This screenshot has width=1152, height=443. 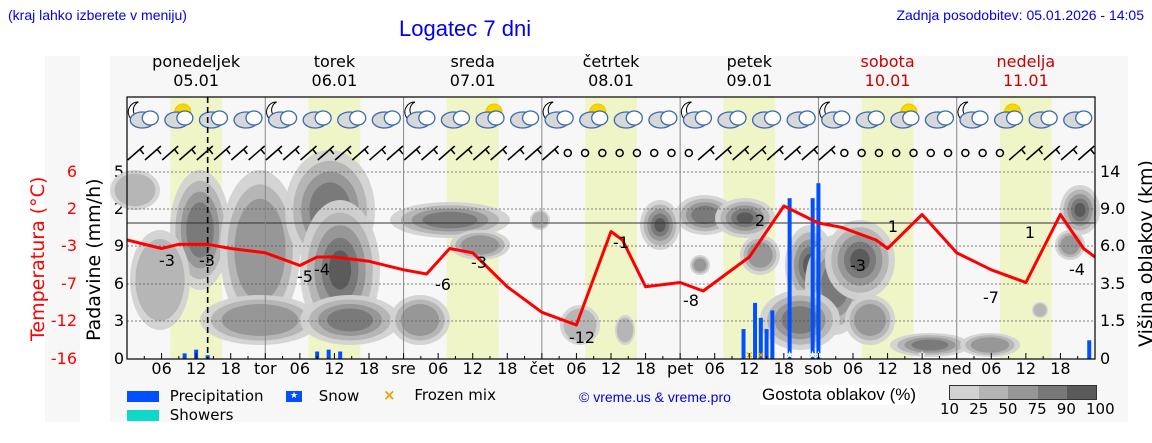 What do you see at coordinates (1113, 283) in the screenshot?
I see `axis-tick: 3.5` at bounding box center [1113, 283].